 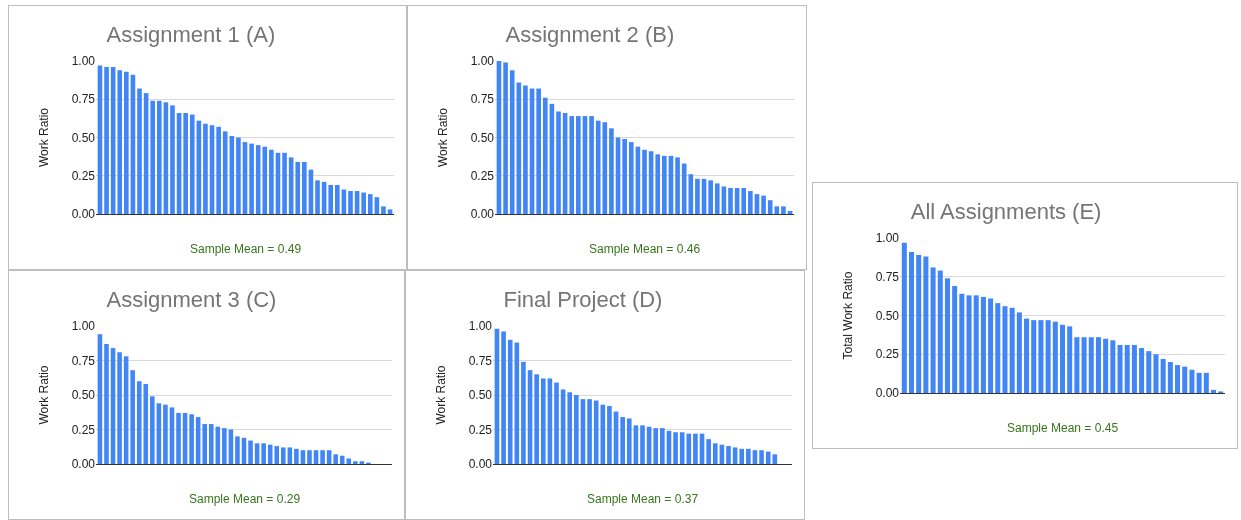 What do you see at coordinates (246, 249) in the screenshot?
I see `text: Sample Mean = 0.49` at bounding box center [246, 249].